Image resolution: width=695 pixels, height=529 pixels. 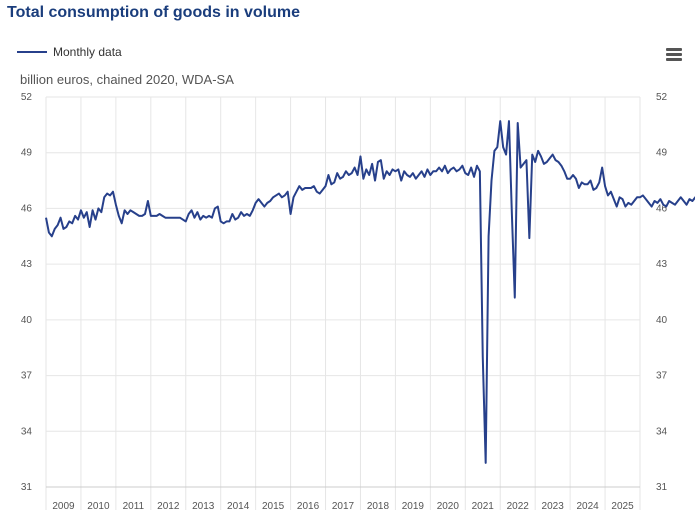 I want to click on legend-label: Monthly data, so click(x=87, y=52).